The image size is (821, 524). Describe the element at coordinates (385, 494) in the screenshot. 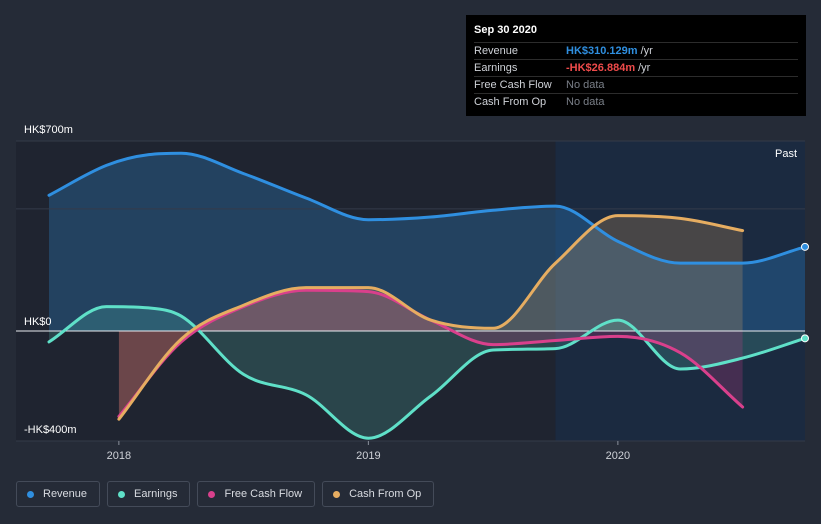

I see `legend-label: Cash From Op` at that location.